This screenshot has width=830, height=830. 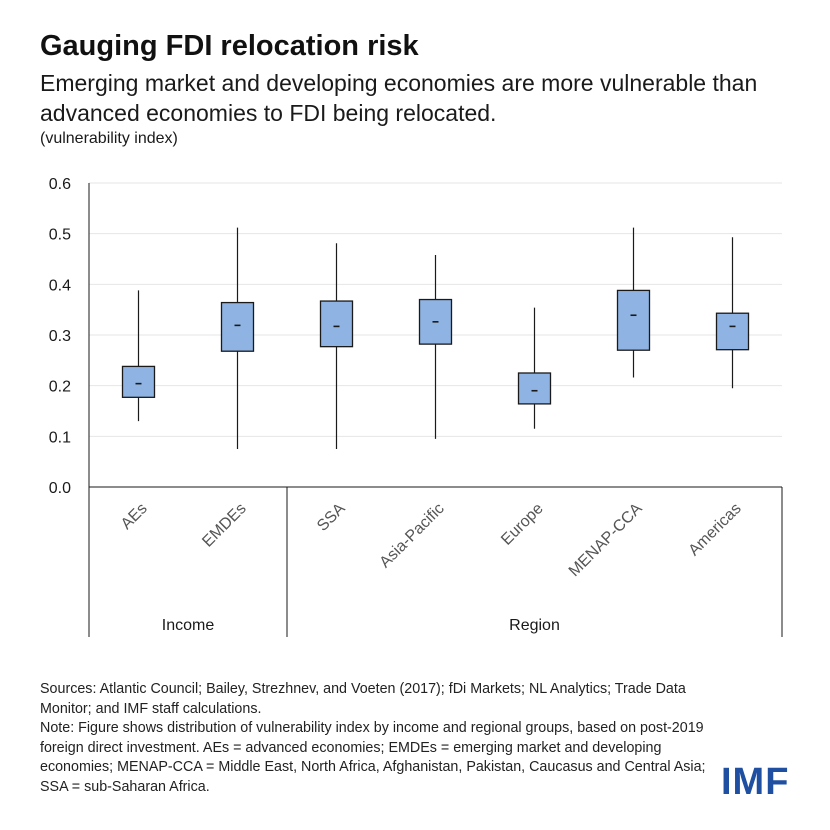 I want to click on unit-label: (vulnerability index), so click(x=109, y=138).